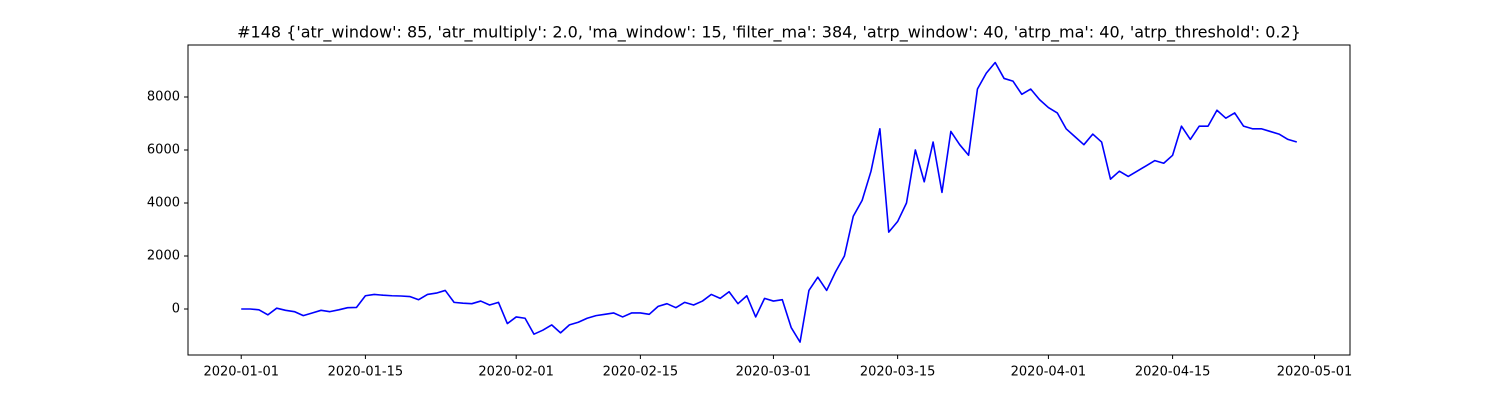 The width and height of the screenshot is (1500, 400). Describe the element at coordinates (898, 372) in the screenshot. I see `x-tick-label: 2020-03-15` at that location.